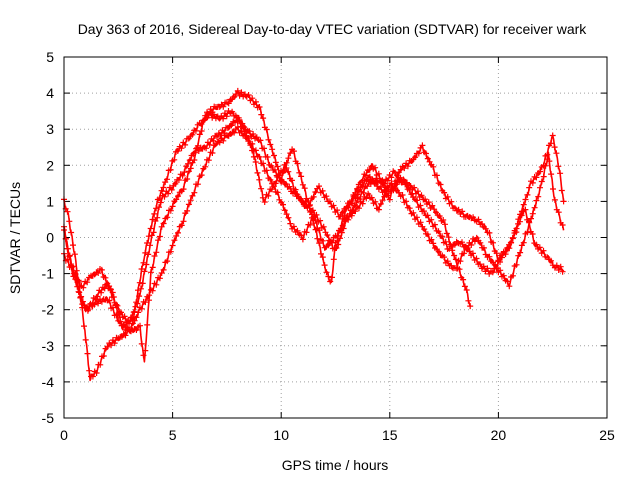 Image resolution: width=640 pixels, height=480 pixels. What do you see at coordinates (335, 465) in the screenshot?
I see `x-axis-label: GPS time / hours` at bounding box center [335, 465].